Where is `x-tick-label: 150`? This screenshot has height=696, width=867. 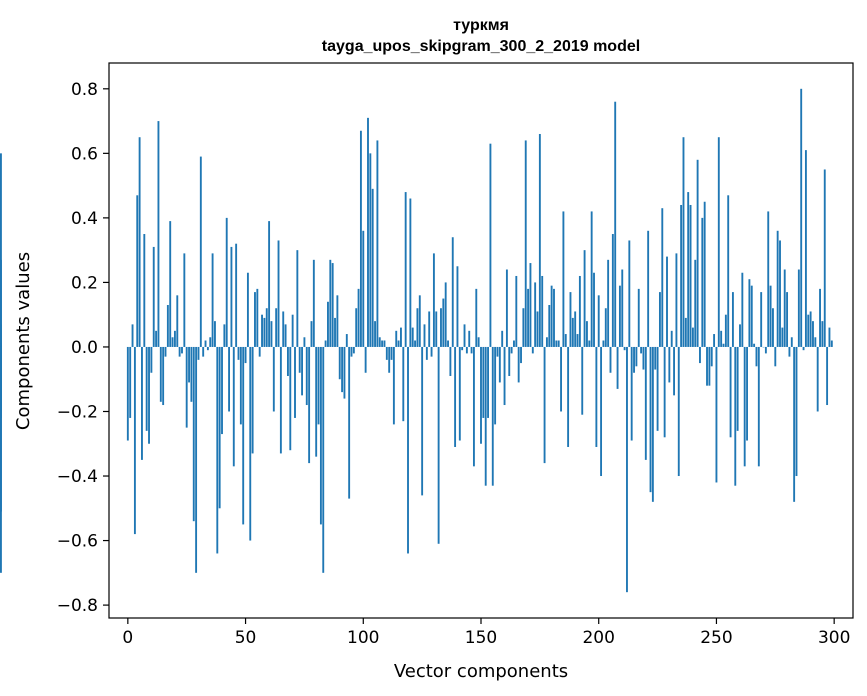 x-tick-label: 150 is located at coordinates (481, 638).